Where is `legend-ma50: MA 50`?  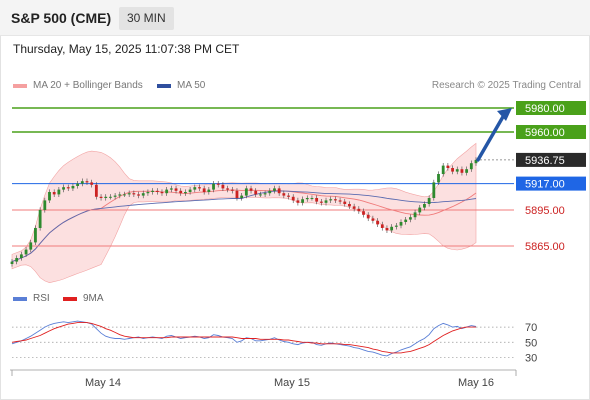
legend-ma50: MA 50 is located at coordinates (181, 85).